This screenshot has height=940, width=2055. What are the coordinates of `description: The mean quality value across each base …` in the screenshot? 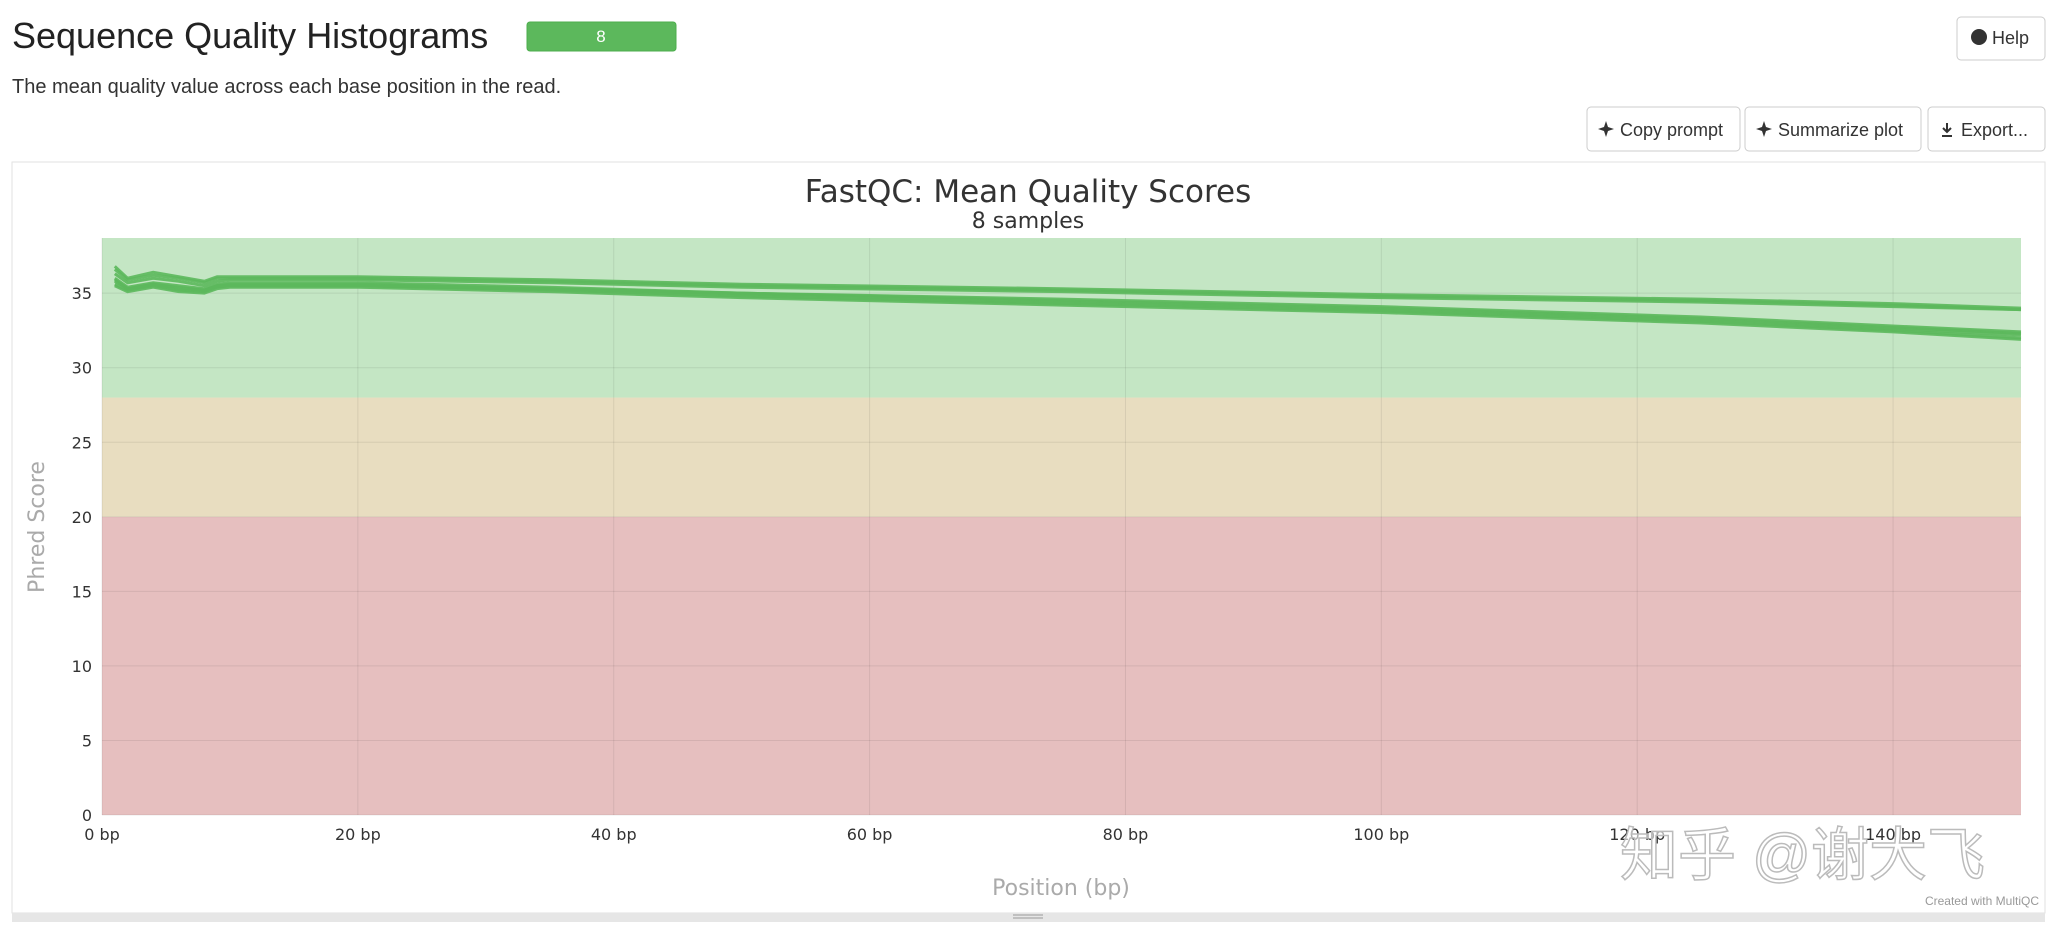 It's located at (286, 87).